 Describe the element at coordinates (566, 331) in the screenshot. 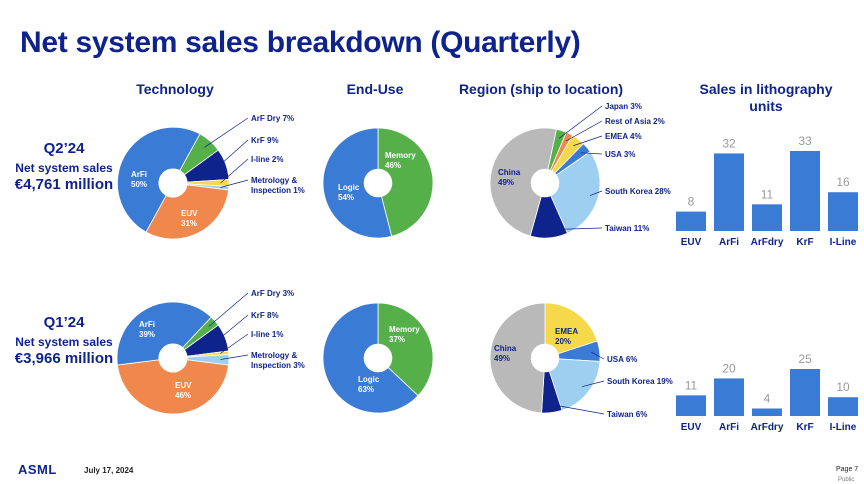

I see `slice-label-emea: EMEA` at that location.